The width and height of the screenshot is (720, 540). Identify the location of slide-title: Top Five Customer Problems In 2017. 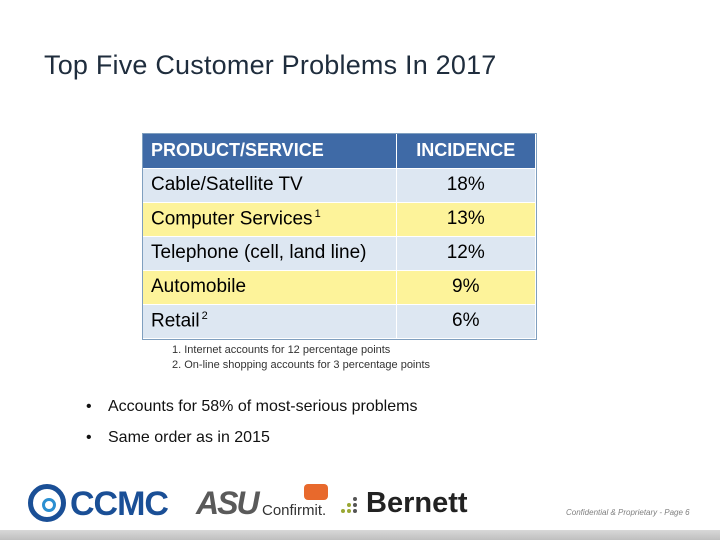
(270, 65).